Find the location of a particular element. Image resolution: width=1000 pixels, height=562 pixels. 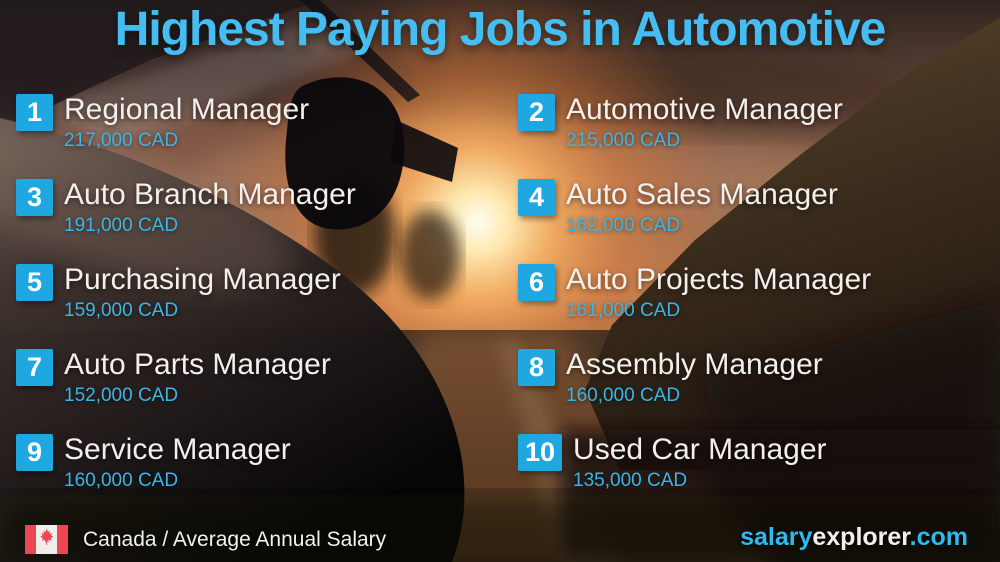

list-item-6: 6 Auto Projects Manager 161,000 CAD is located at coordinates (753, 306).